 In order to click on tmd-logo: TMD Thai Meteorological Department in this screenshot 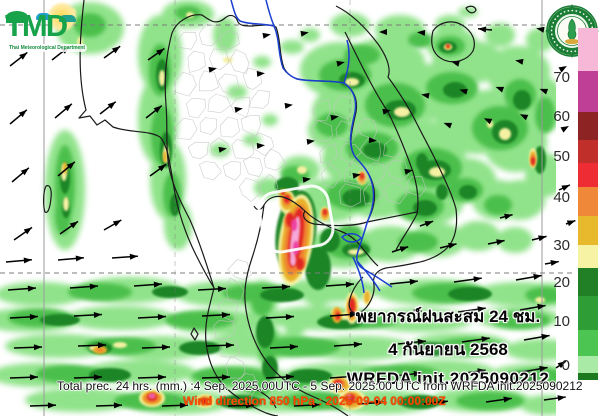, I will do `click(48, 28)`.